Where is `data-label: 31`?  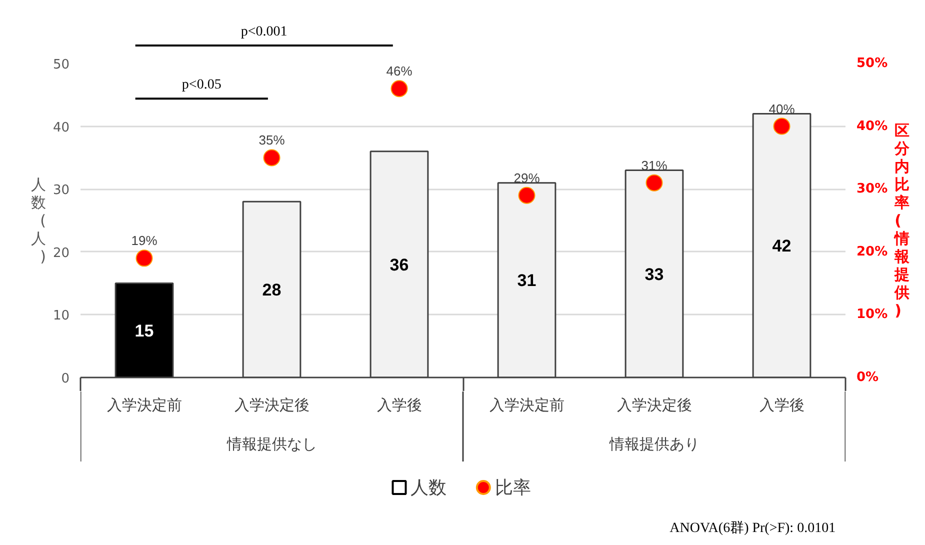 data-label: 31 is located at coordinates (526, 280).